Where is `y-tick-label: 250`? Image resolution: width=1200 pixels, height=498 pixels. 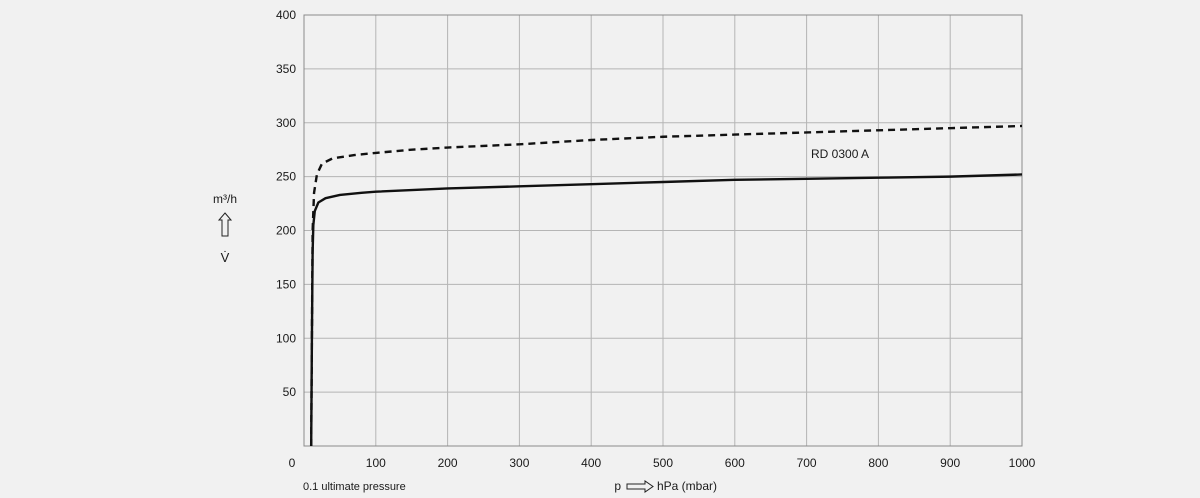
y-tick-label: 250 is located at coordinates (286, 177).